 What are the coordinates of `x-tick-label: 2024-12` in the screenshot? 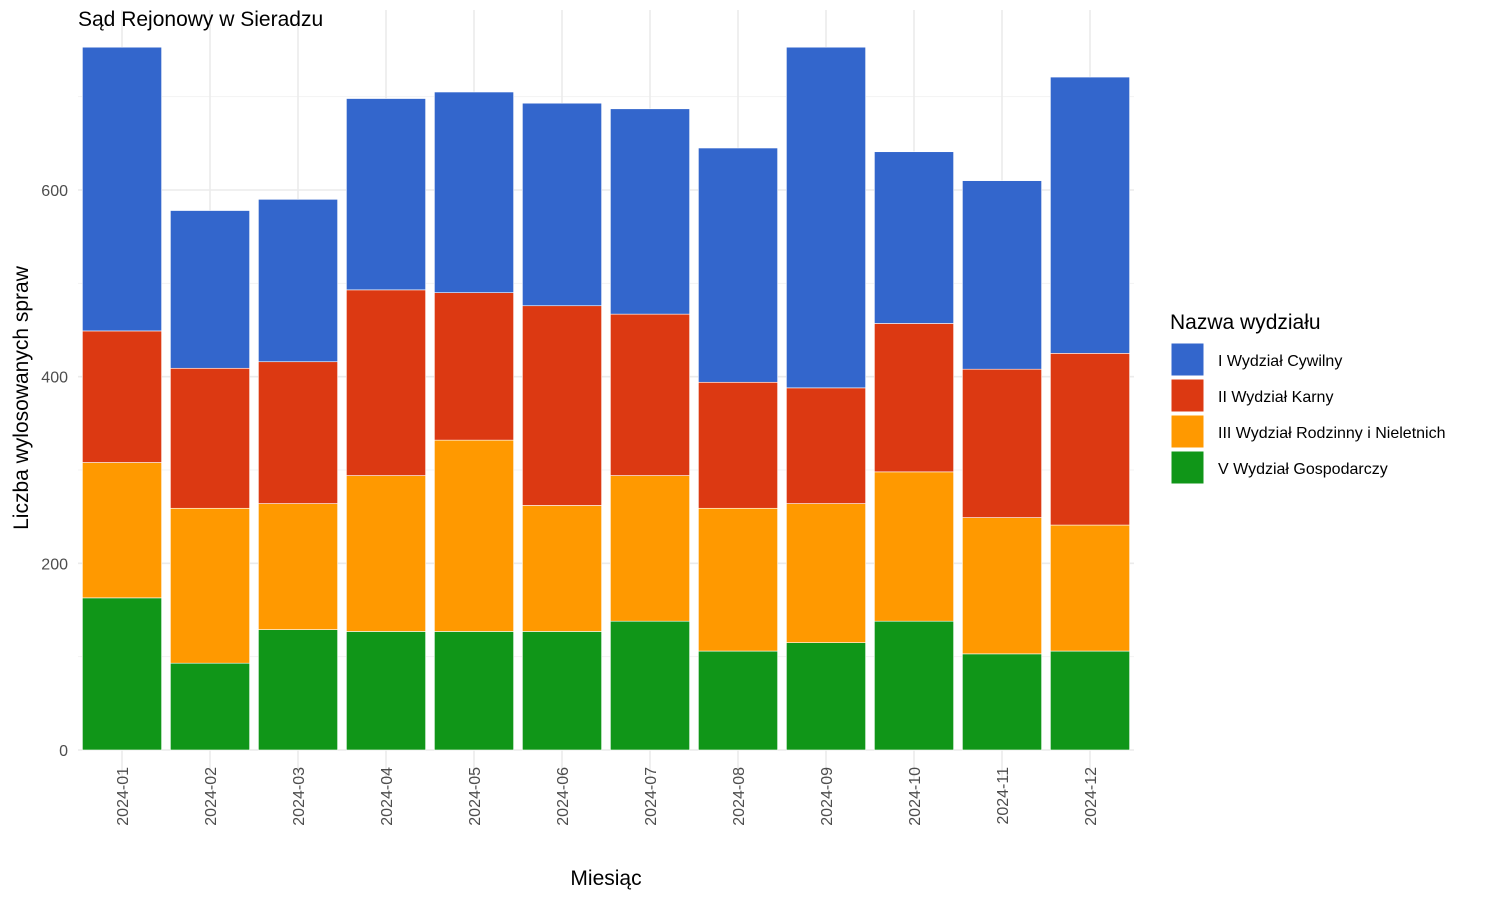 It's located at (1091, 796).